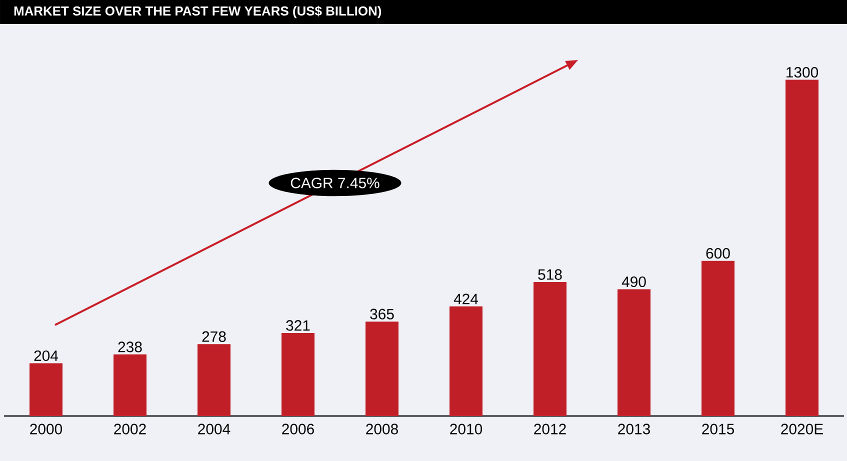 Image resolution: width=847 pixels, height=461 pixels. What do you see at coordinates (214, 429) in the screenshot?
I see `x-tick-label: 2004` at bounding box center [214, 429].